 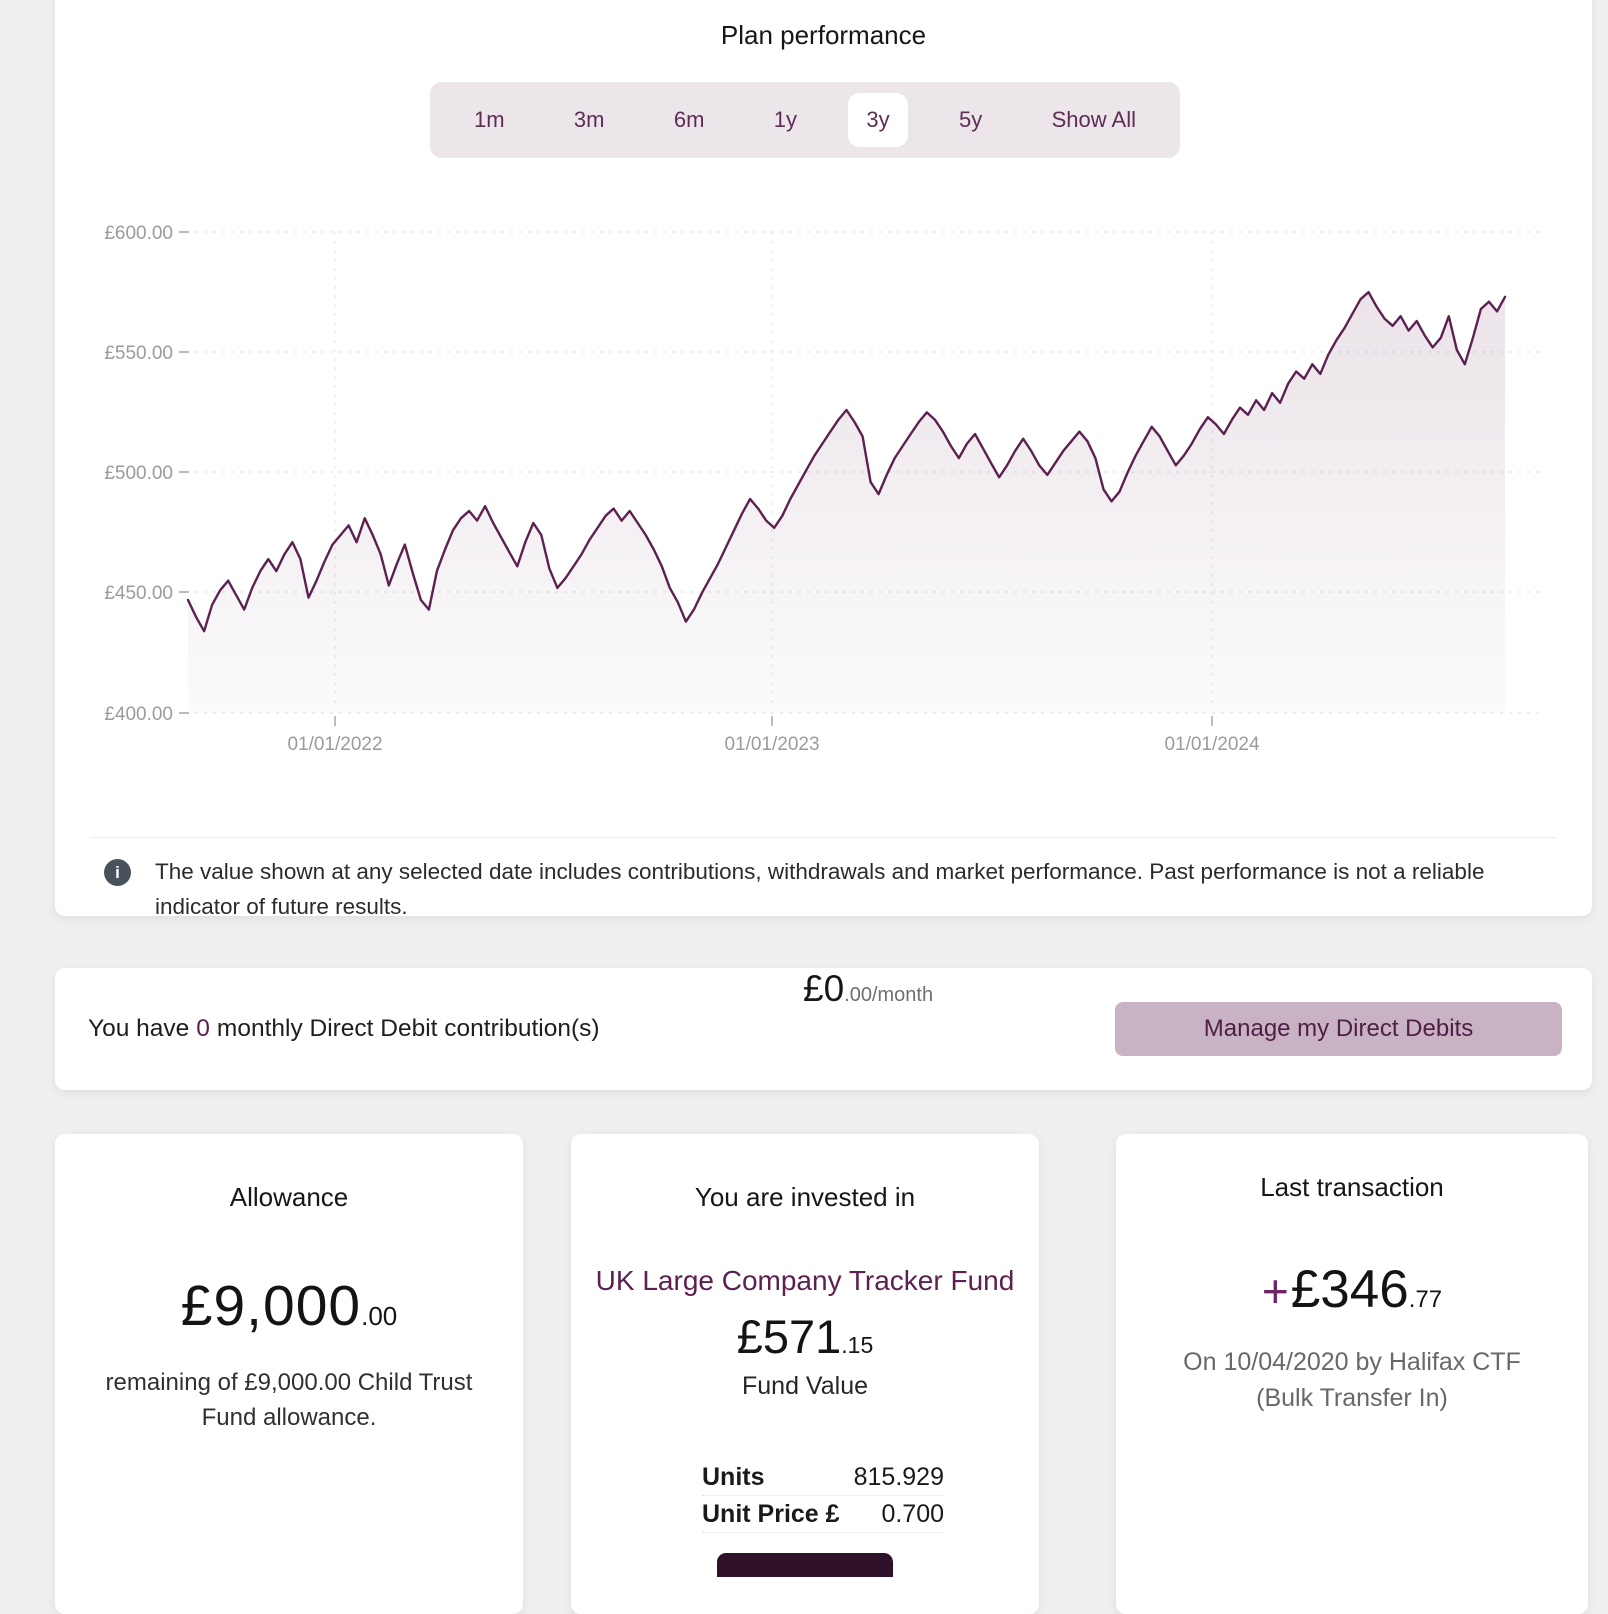 I want to click on fund-units-row: Units 815.929, so click(x=823, y=1477).